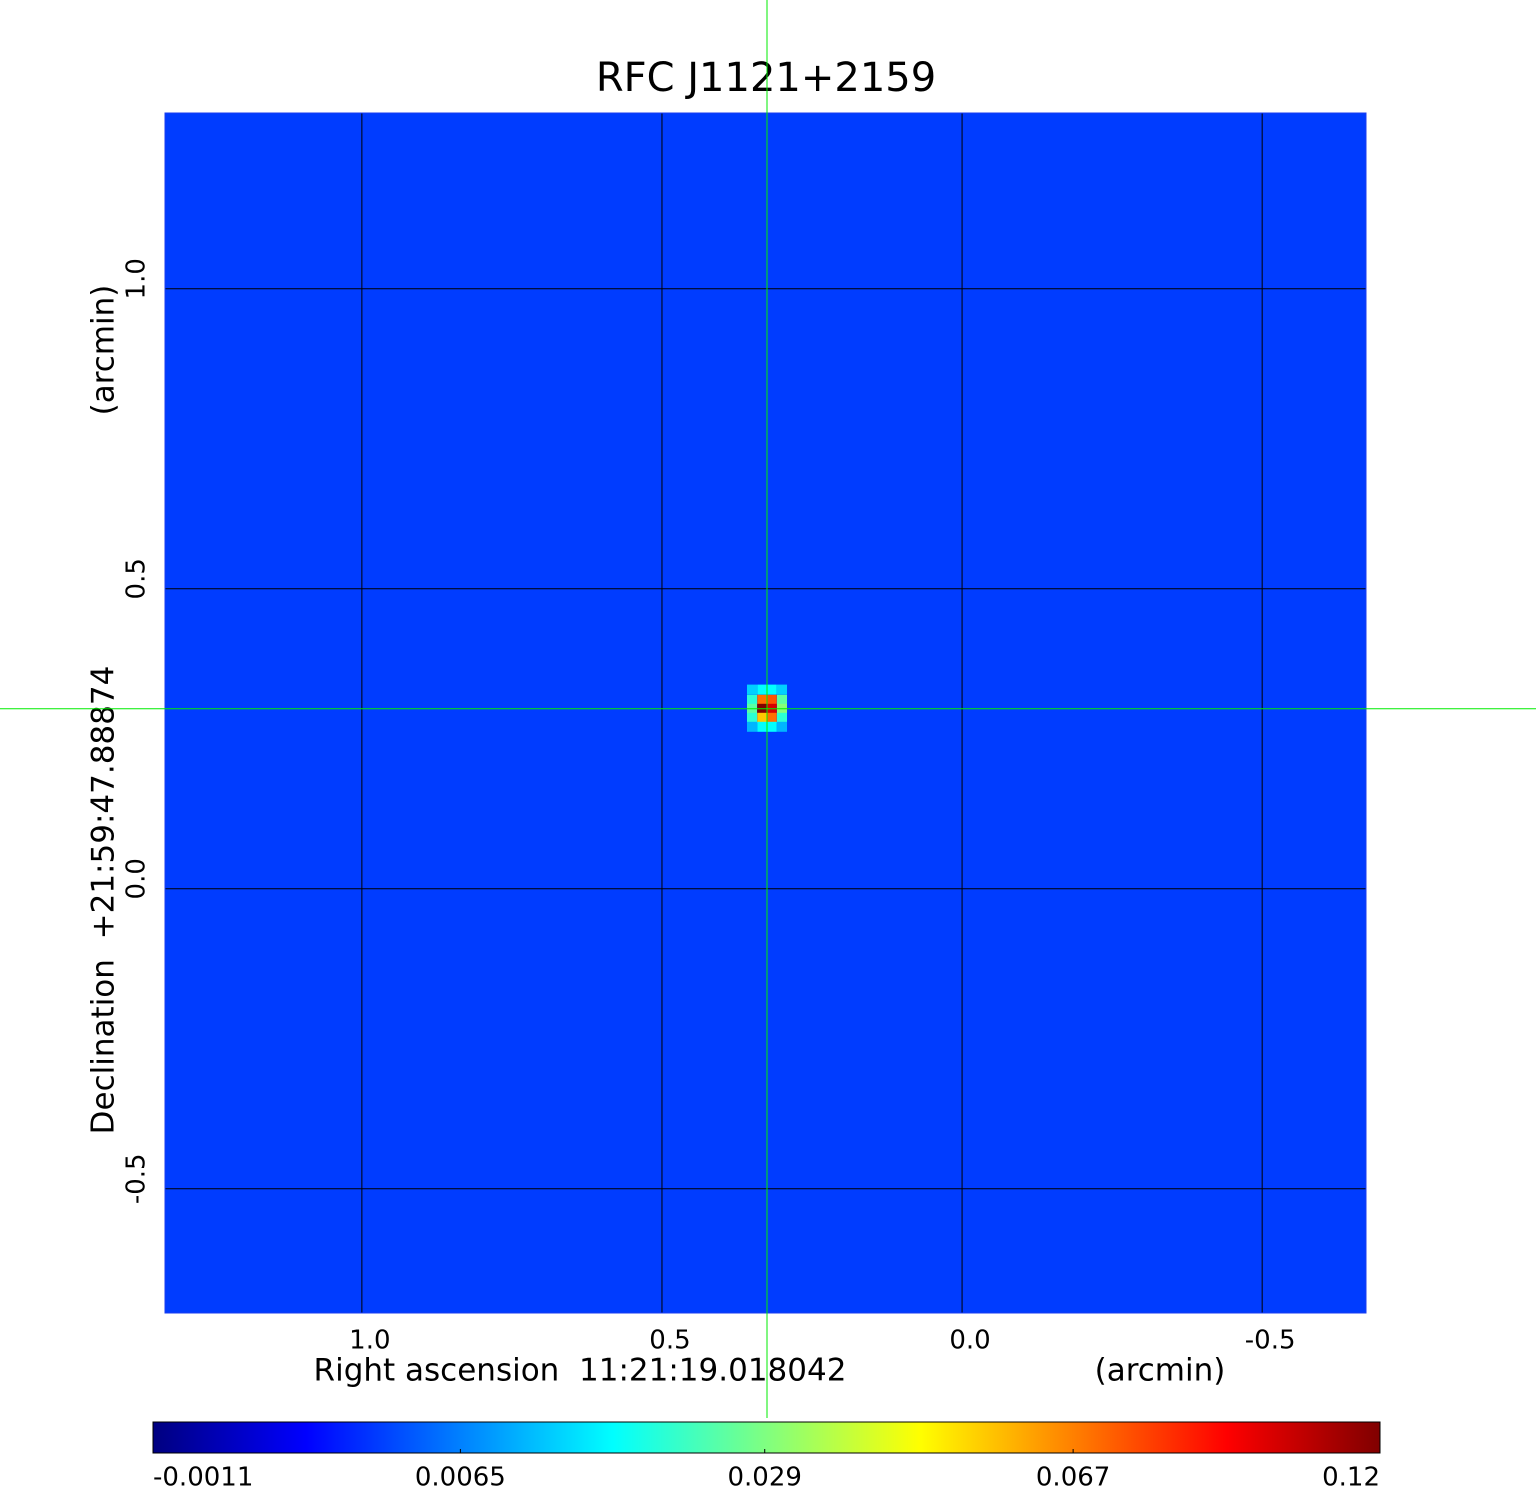 Image resolution: width=1536 pixels, height=1511 pixels. Describe the element at coordinates (203, 1478) in the screenshot. I see `colorbar-tick-label: -0.0011` at that location.